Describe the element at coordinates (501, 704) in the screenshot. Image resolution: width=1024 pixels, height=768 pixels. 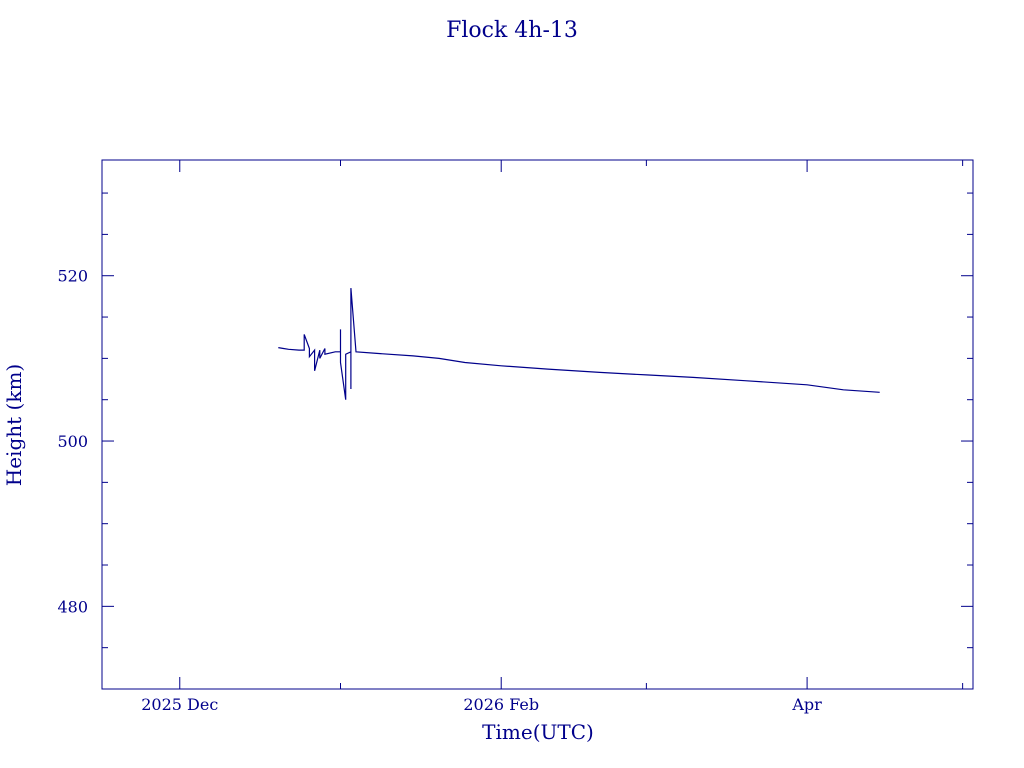
I see `x-tick-label: 2026 Feb` at that location.